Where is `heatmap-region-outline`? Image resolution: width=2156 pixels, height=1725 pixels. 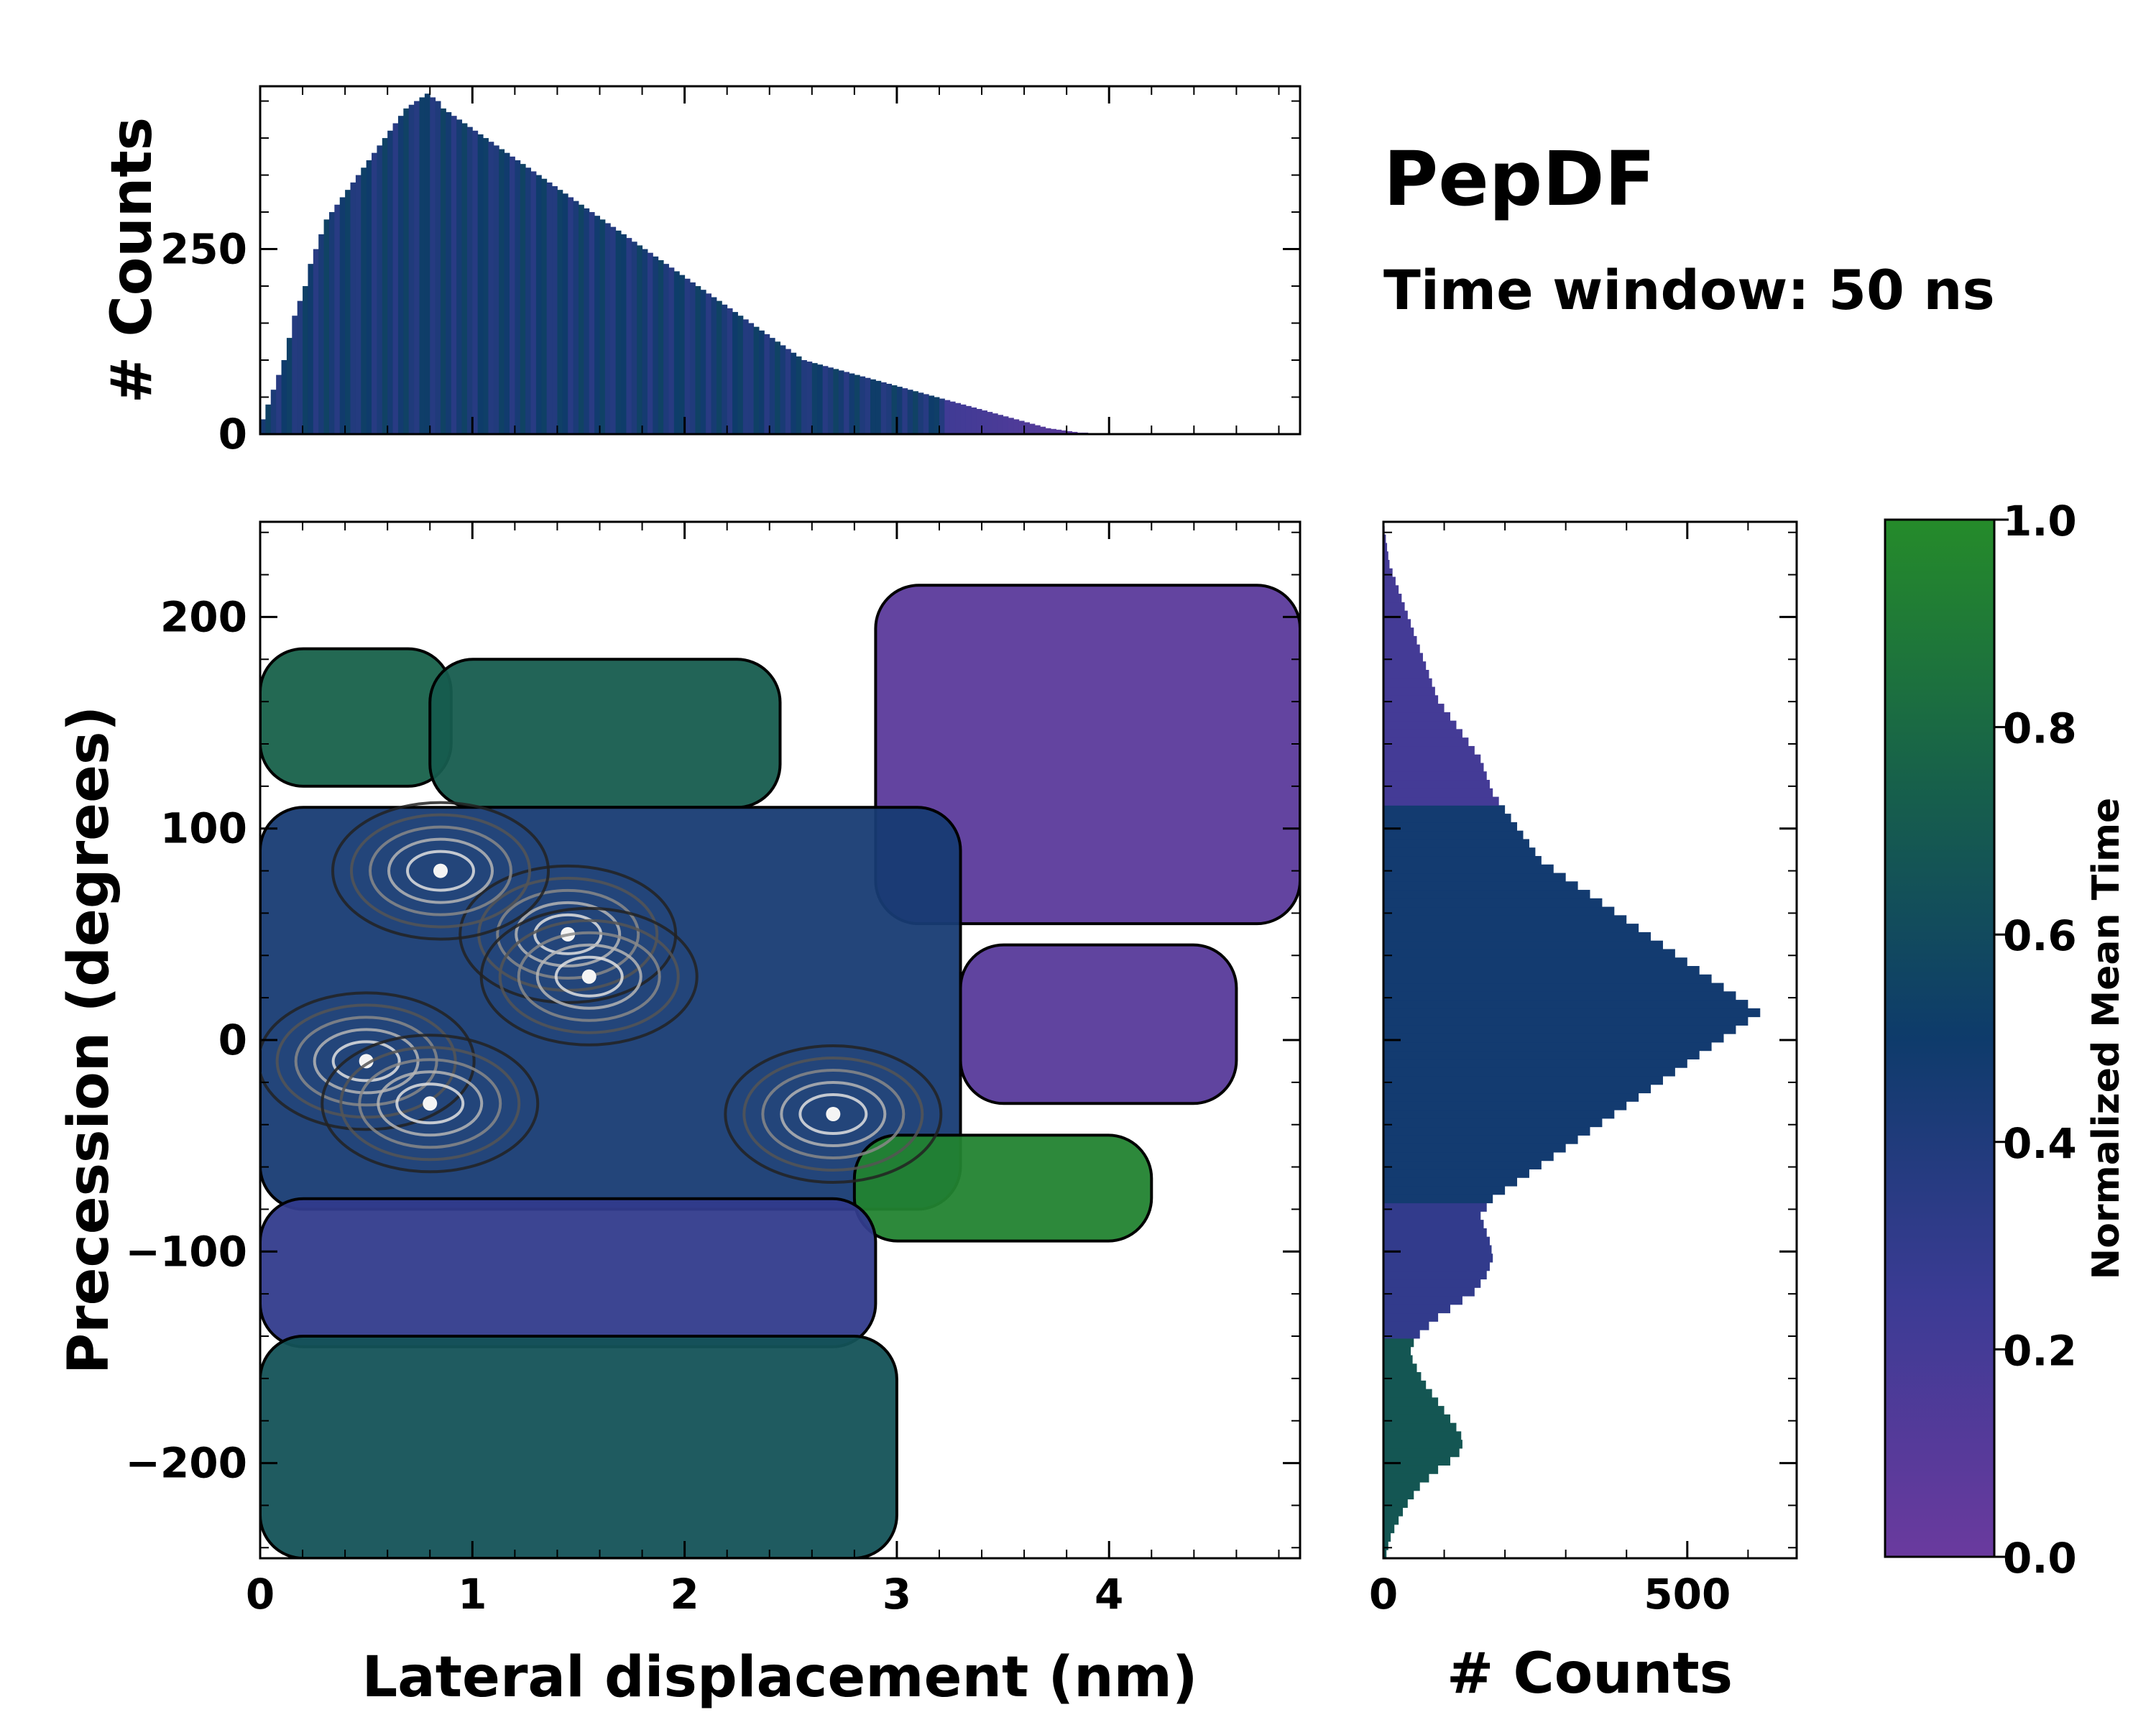 heatmap-region-outline is located at coordinates (1003, 1188).